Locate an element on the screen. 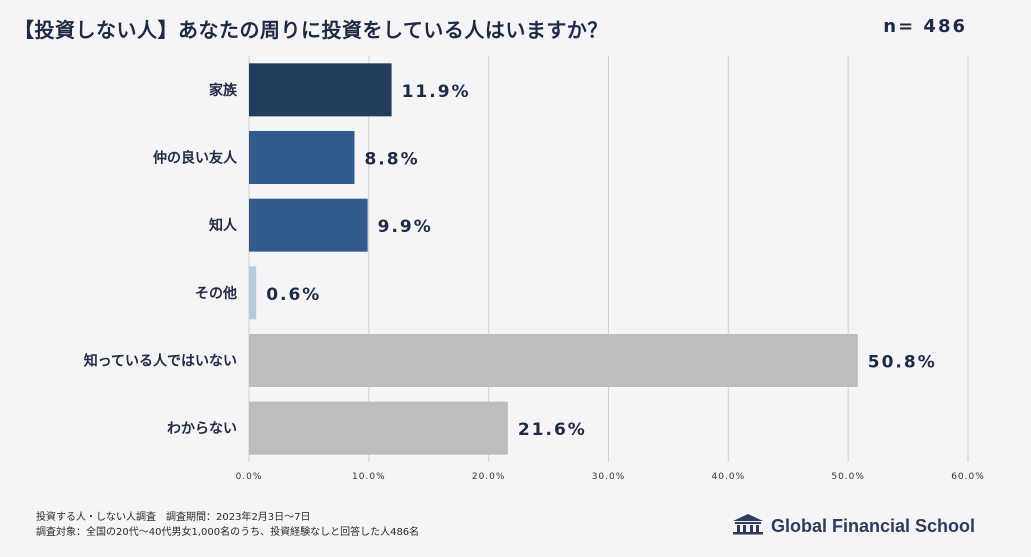 The height and width of the screenshot is (557, 1031). x-tick-label: 50.0% is located at coordinates (848, 477).